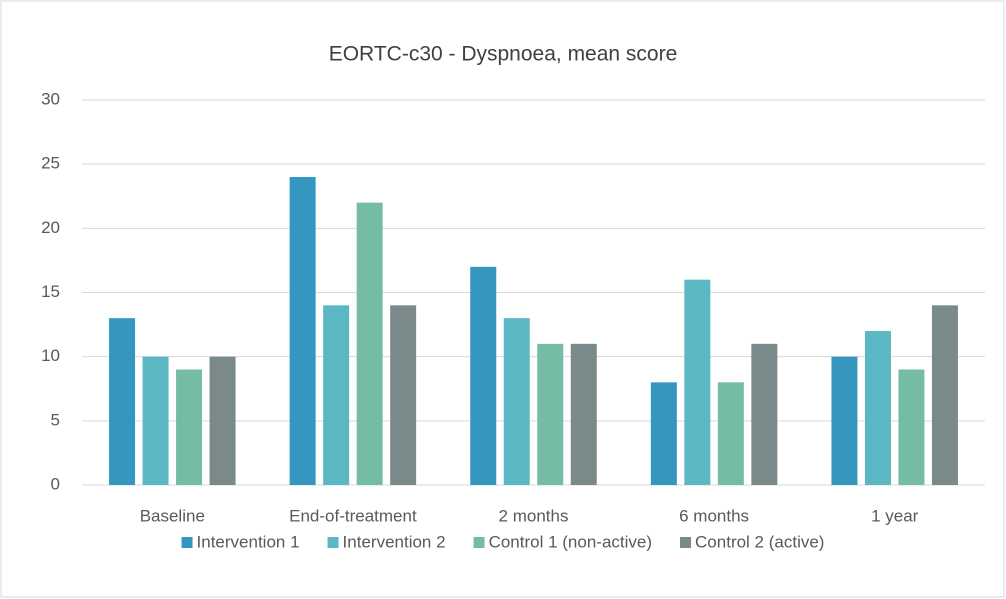 The height and width of the screenshot is (599, 1006). What do you see at coordinates (55, 483) in the screenshot?
I see `y-tick-label: 0` at bounding box center [55, 483].